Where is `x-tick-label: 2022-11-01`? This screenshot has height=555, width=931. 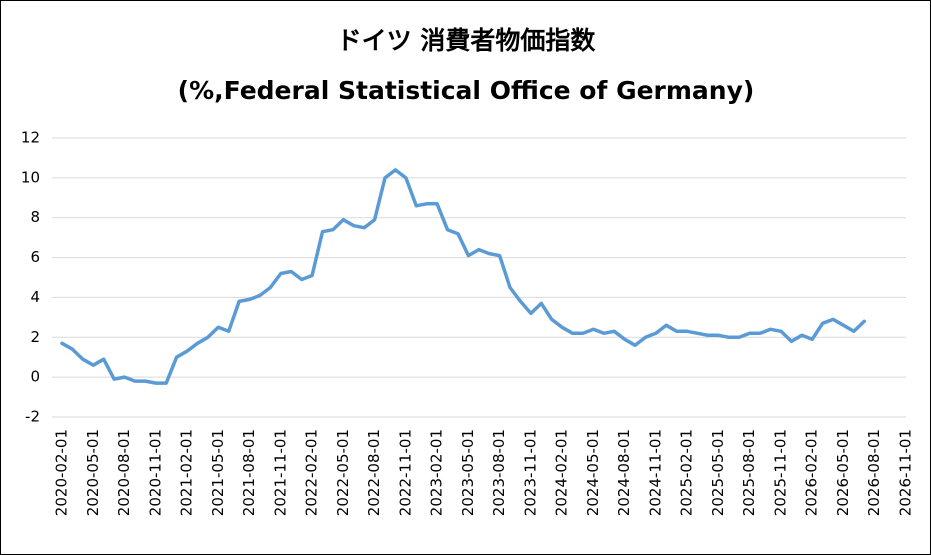 x-tick-label: 2022-11-01 is located at coordinates (405, 472).